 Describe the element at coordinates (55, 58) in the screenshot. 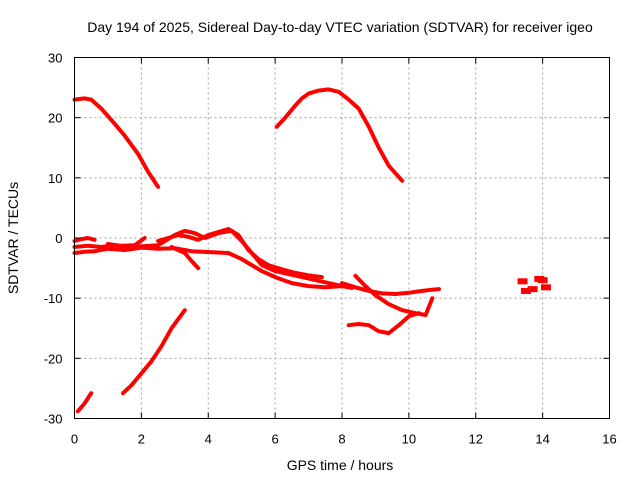

I see `y-tick-label: 30` at that location.